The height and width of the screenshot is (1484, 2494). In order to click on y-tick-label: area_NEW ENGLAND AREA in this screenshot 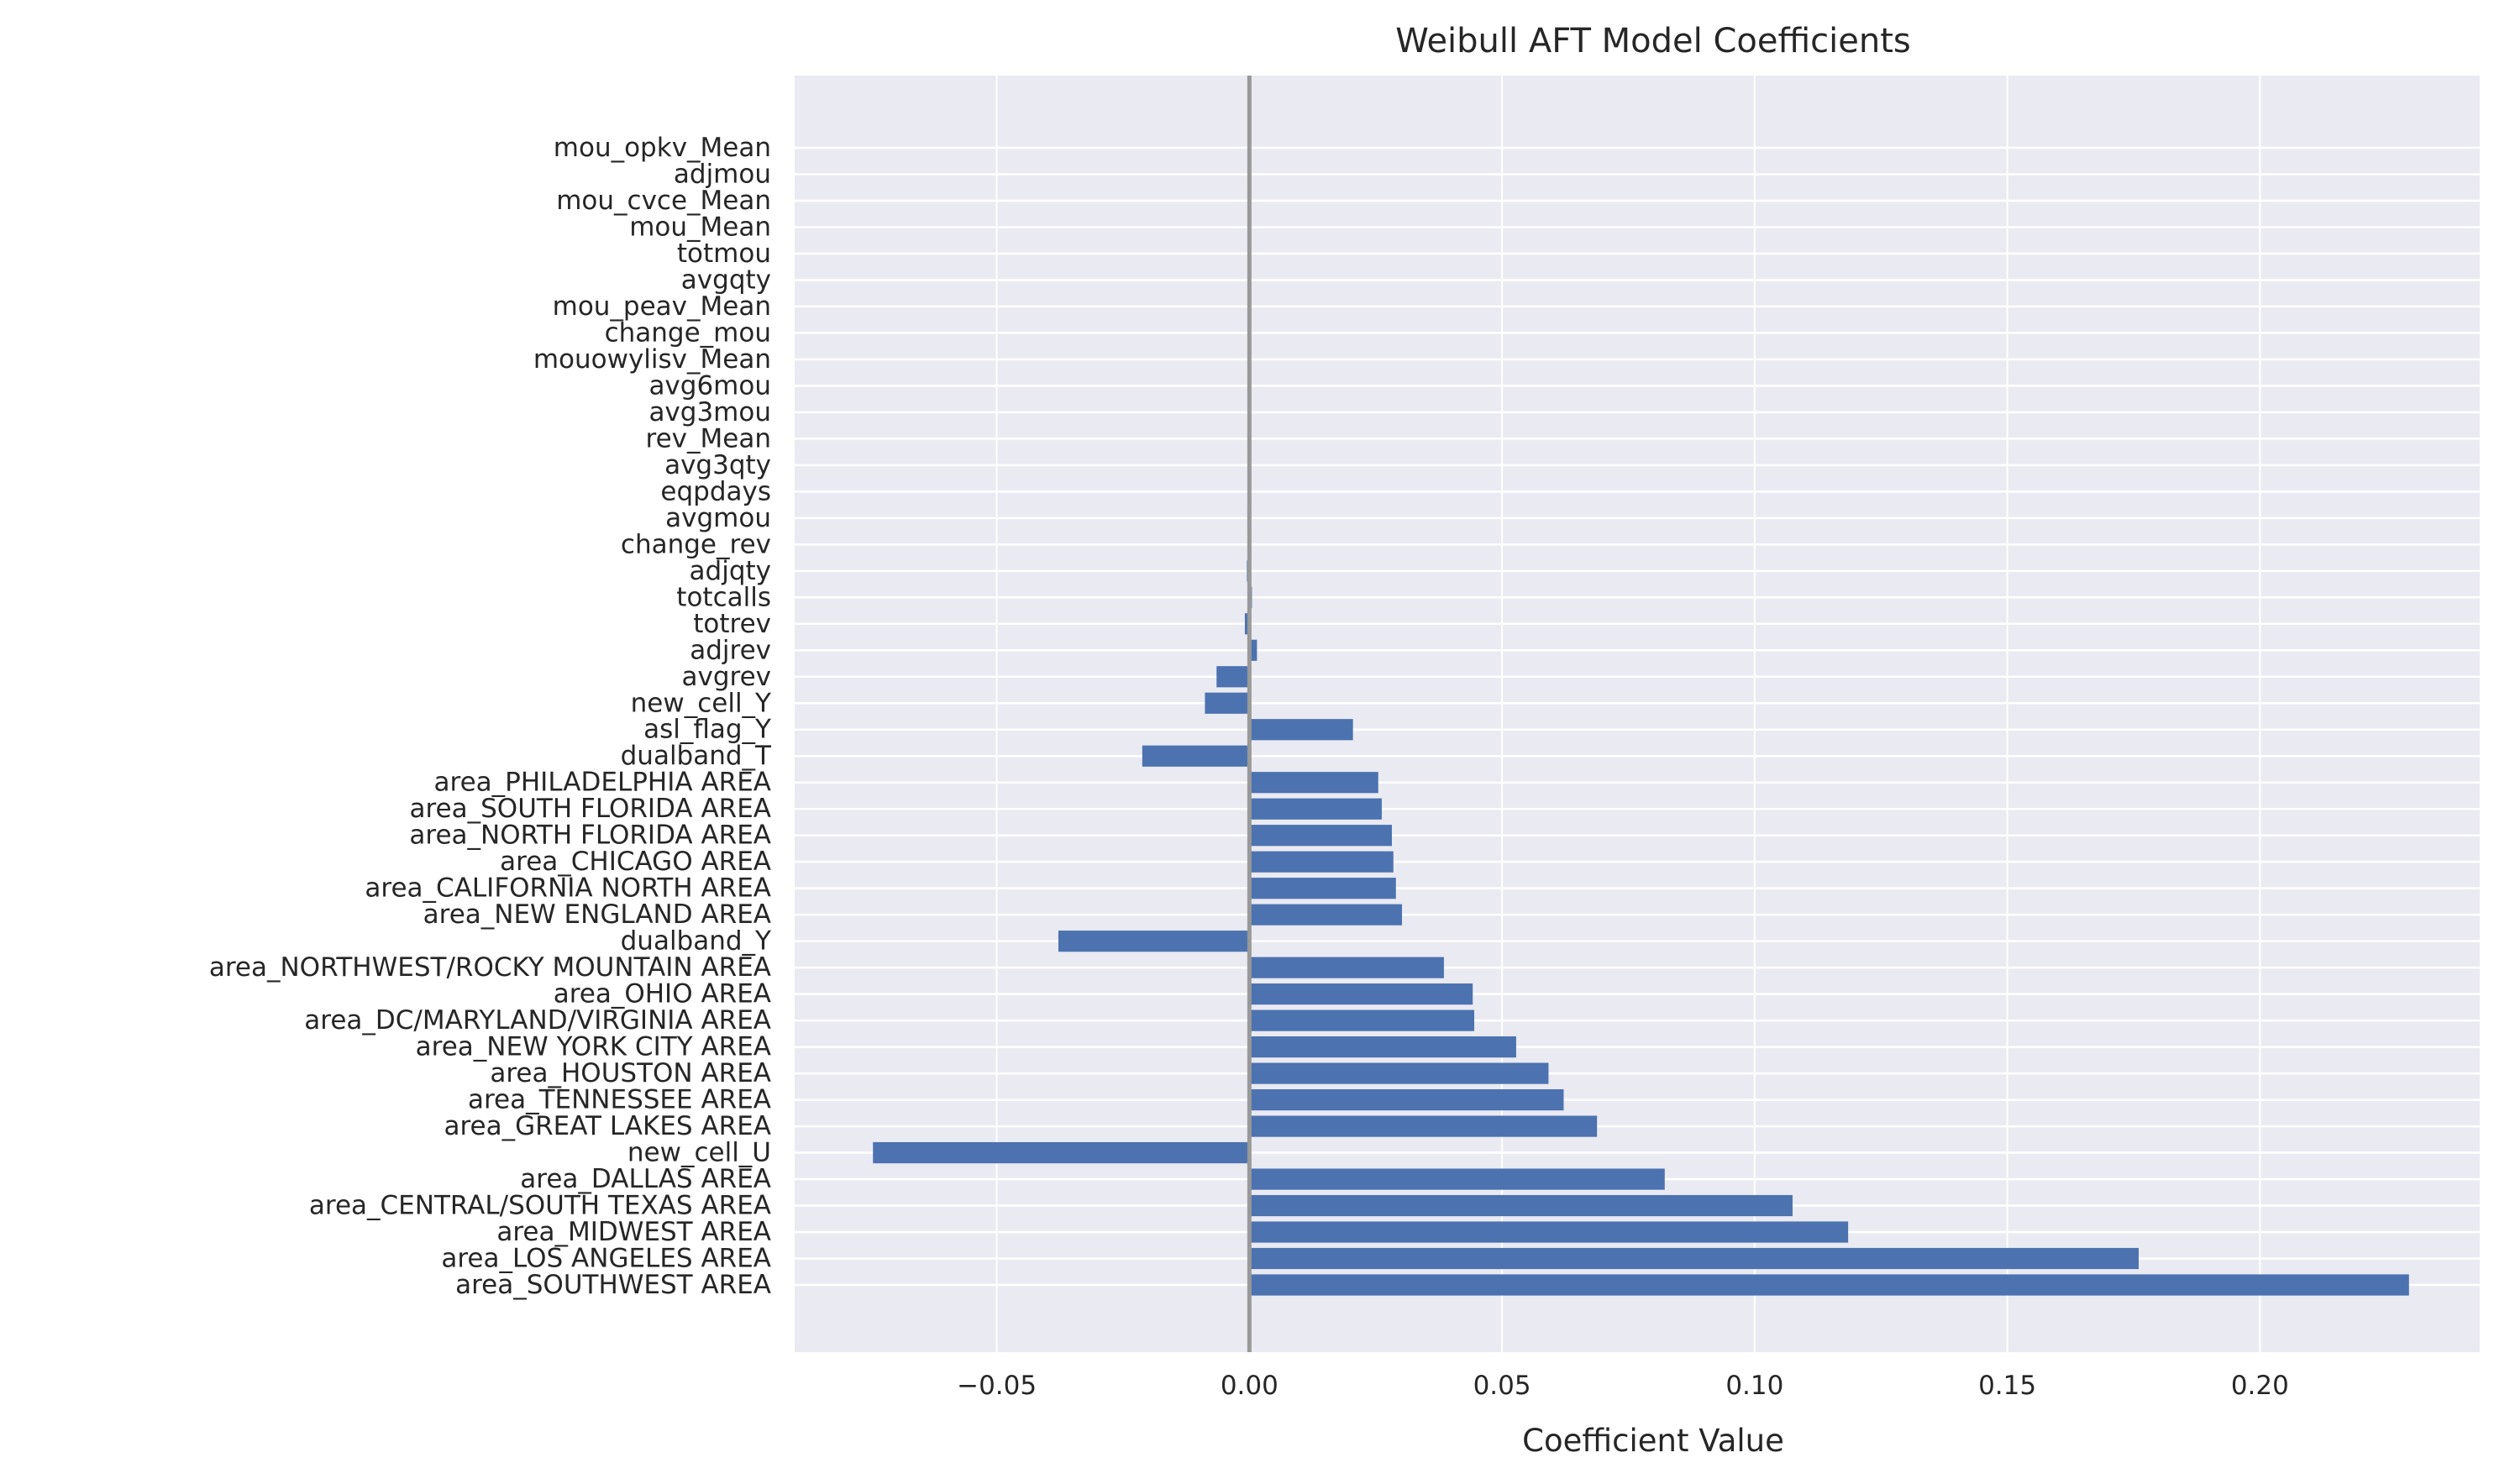, I will do `click(597, 914)`.